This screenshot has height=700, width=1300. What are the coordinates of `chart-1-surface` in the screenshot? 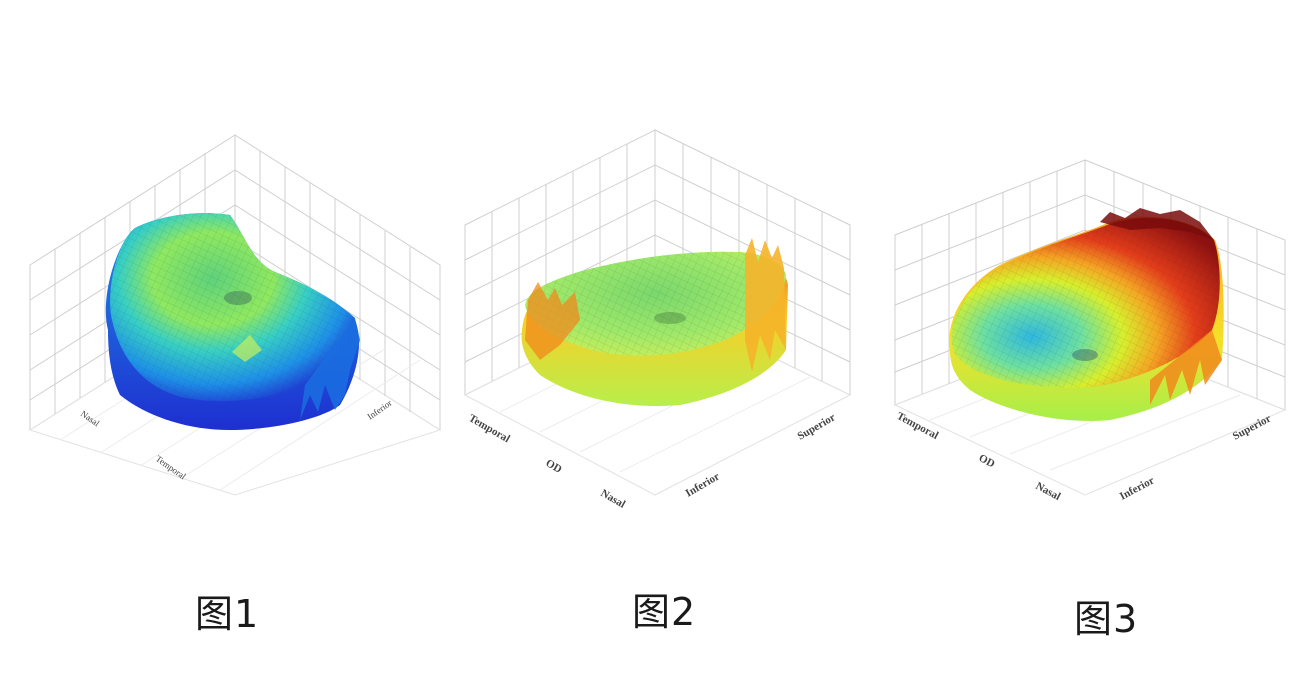 It's located at (232, 321).